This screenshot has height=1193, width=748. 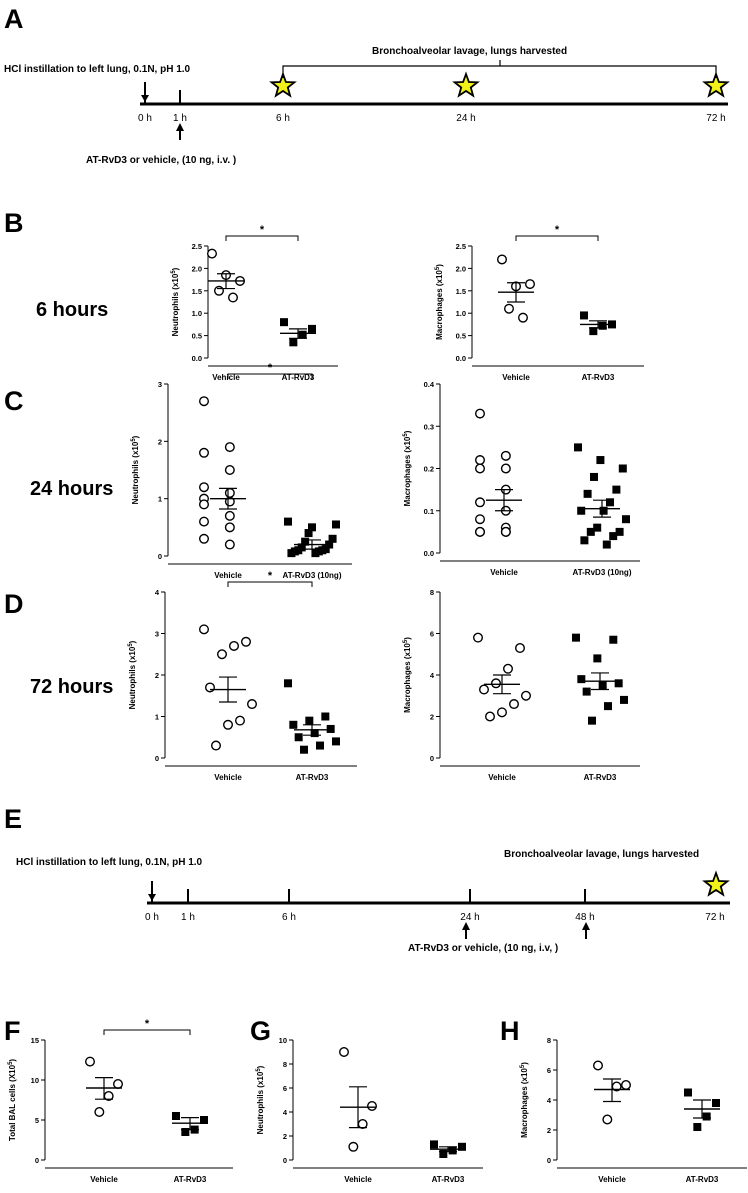 What do you see at coordinates (429, 553) in the screenshot?
I see `y-tick-label: 0.0` at bounding box center [429, 553].